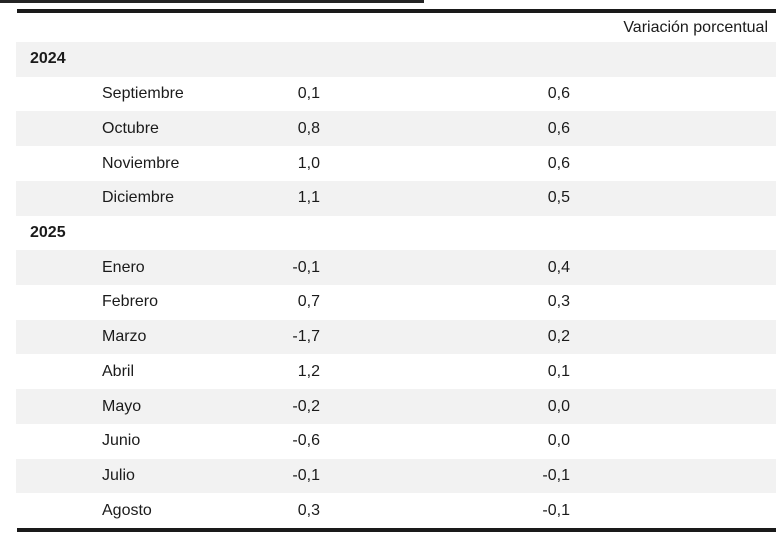 This screenshot has height=546, width=776. Describe the element at coordinates (118, 371) in the screenshot. I see `month-cell: Abril` at that location.